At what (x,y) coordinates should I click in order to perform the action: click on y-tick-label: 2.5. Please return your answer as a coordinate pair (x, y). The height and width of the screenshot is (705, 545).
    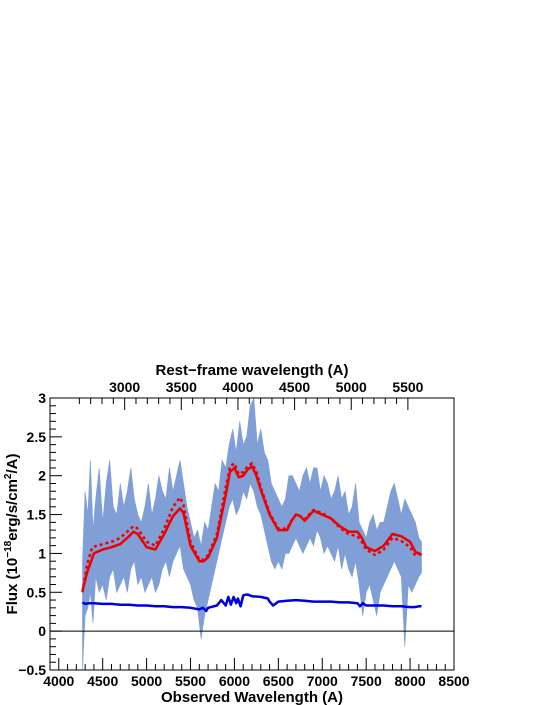
    Looking at the image, I should click on (37, 437).